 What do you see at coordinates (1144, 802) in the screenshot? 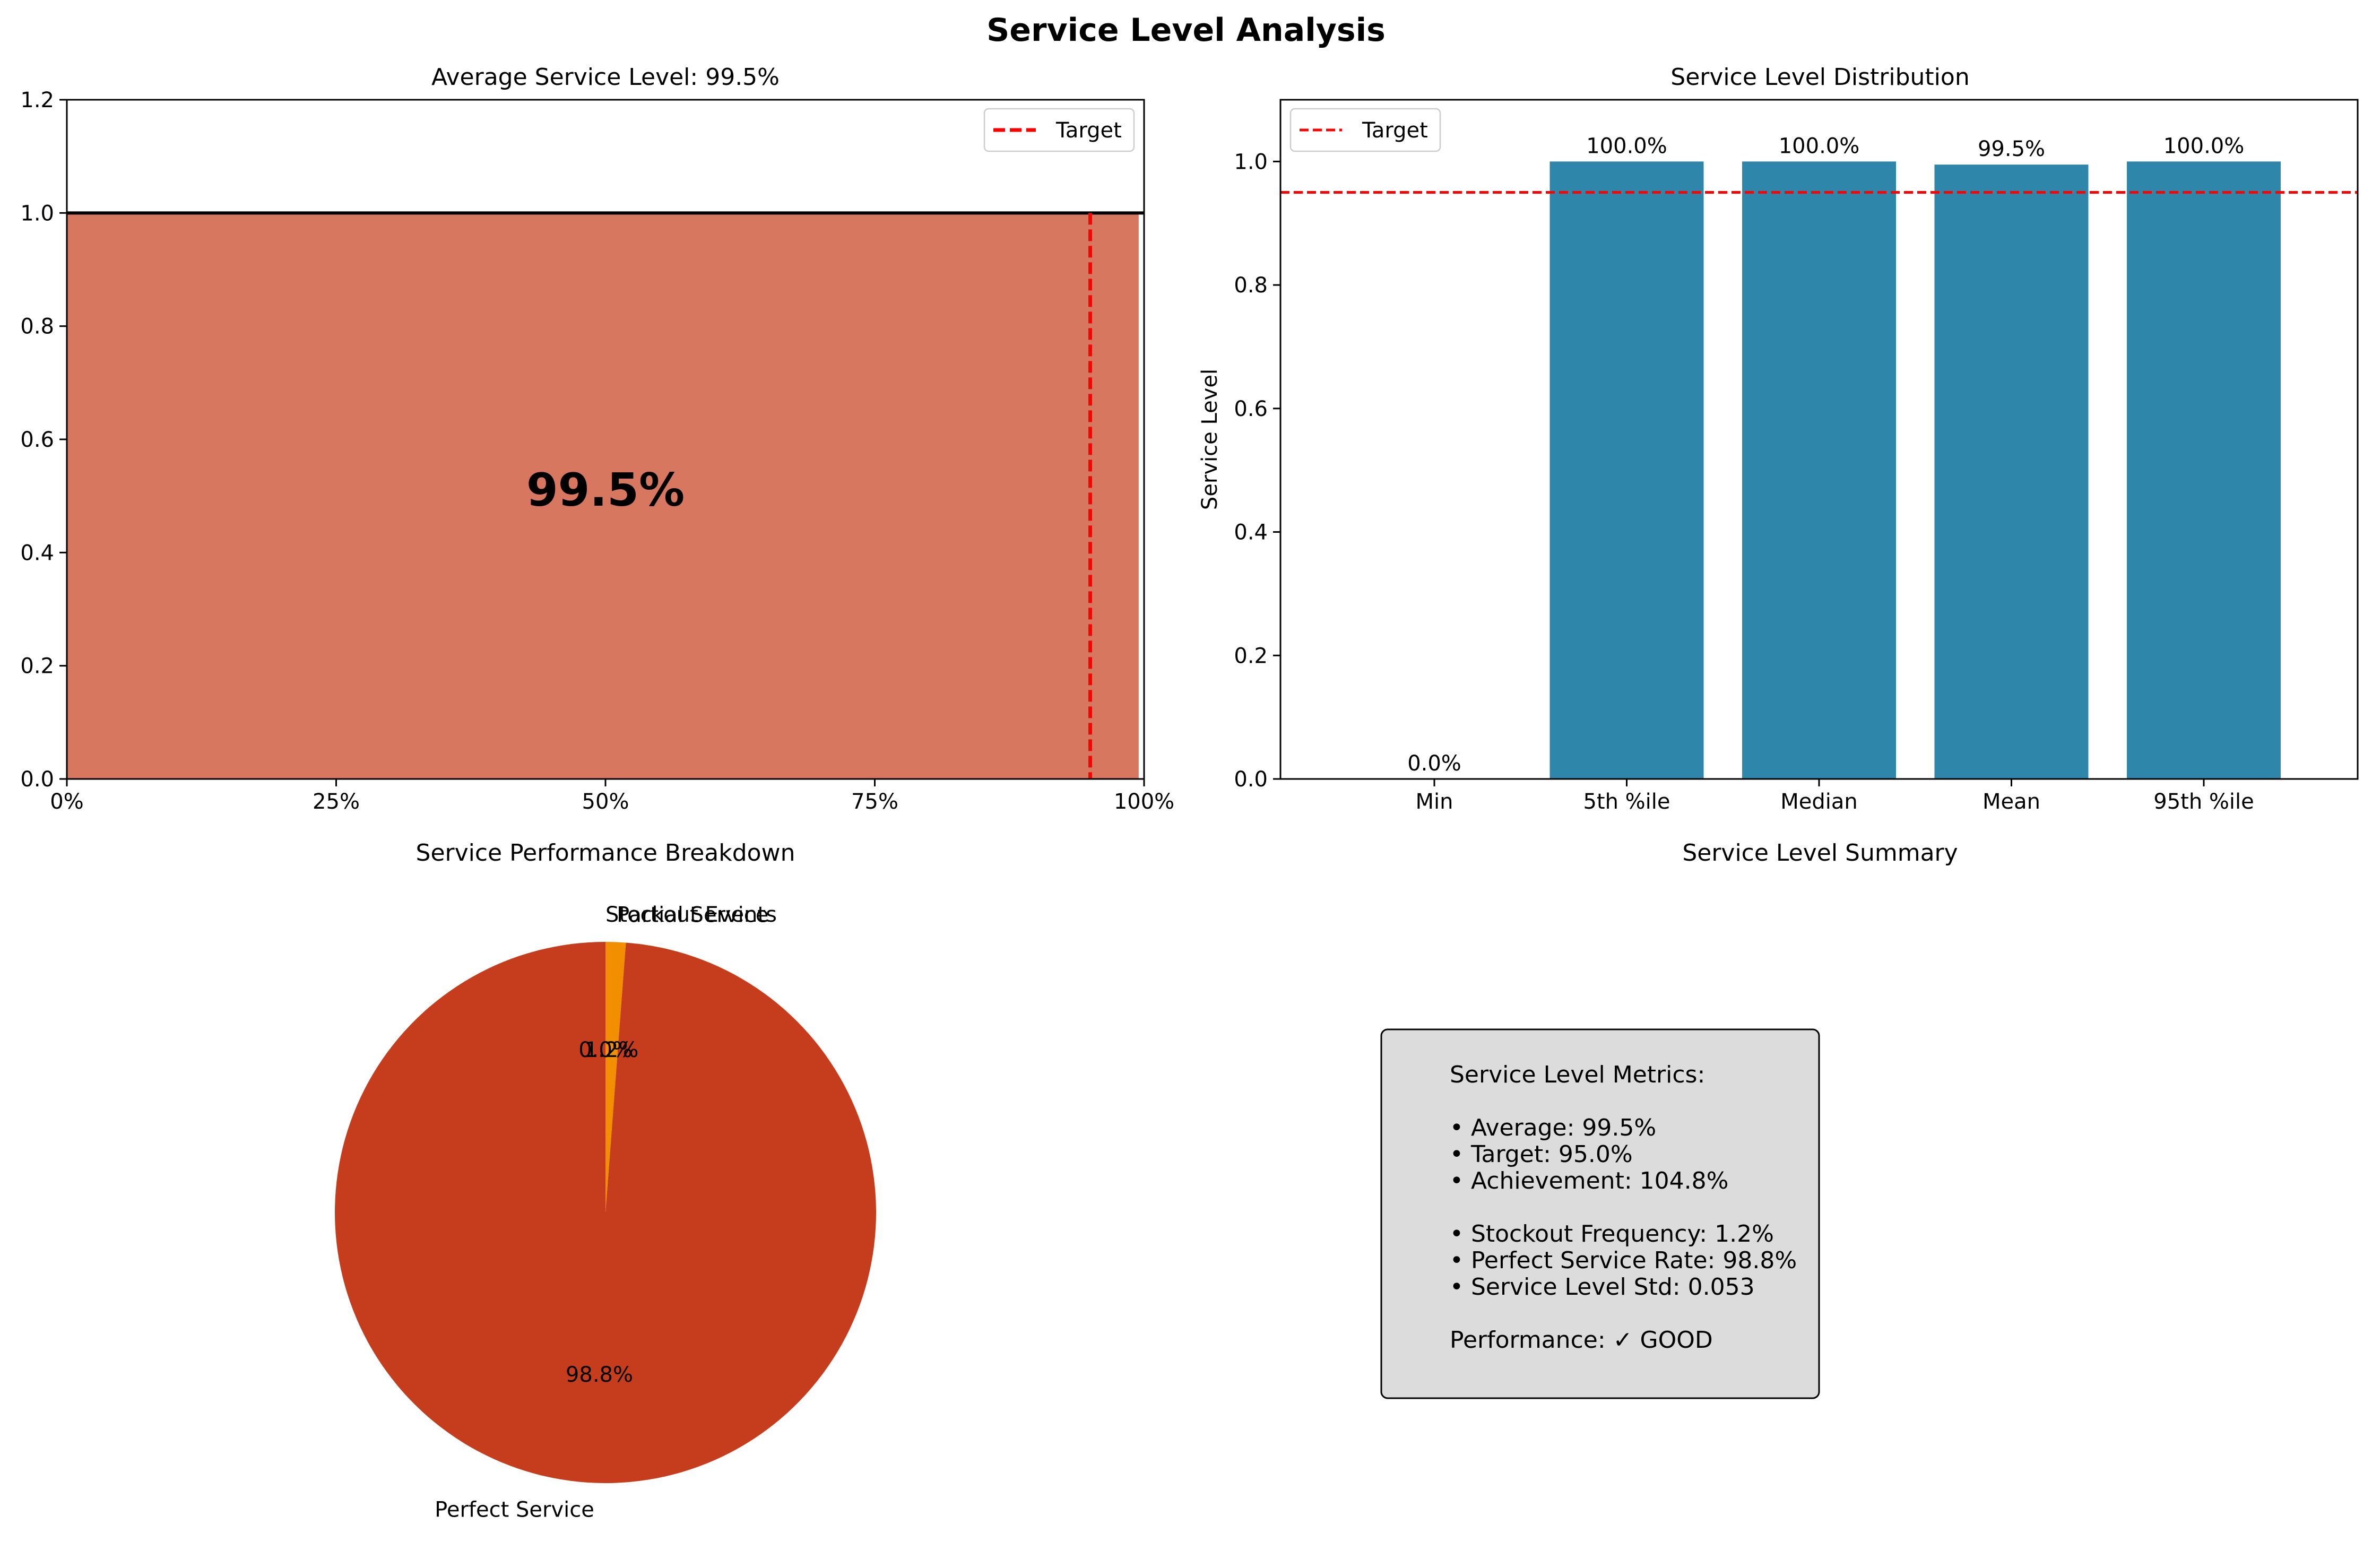
I see `gauge-x-tick-label: 100%` at bounding box center [1144, 802].